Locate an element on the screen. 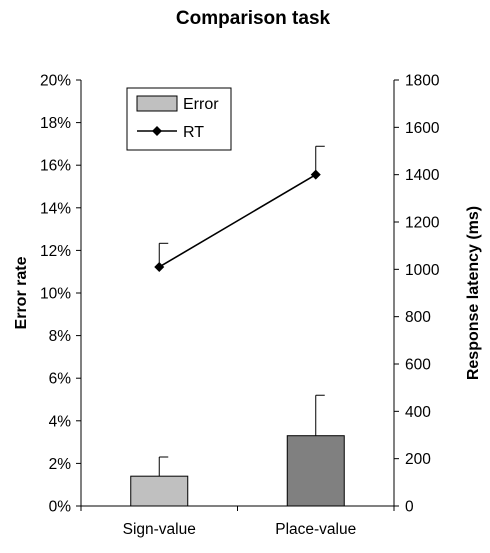 The image size is (490, 553). left-axis-tick-label: 0% is located at coordinates (60, 507).